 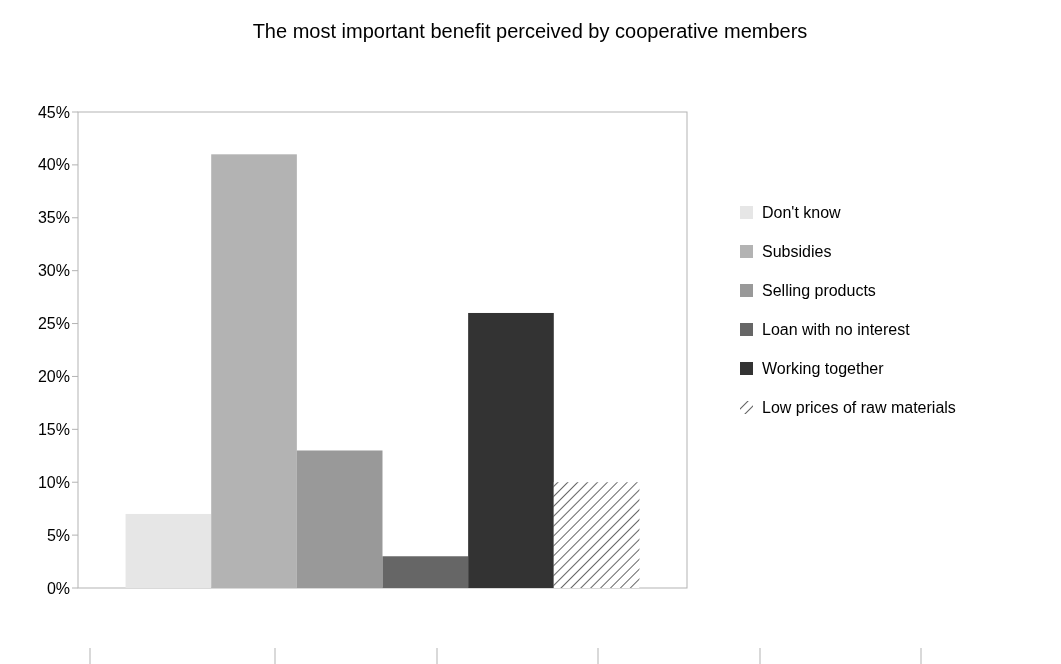 What do you see at coordinates (802, 212) in the screenshot?
I see `legend-label: Don't know` at bounding box center [802, 212].